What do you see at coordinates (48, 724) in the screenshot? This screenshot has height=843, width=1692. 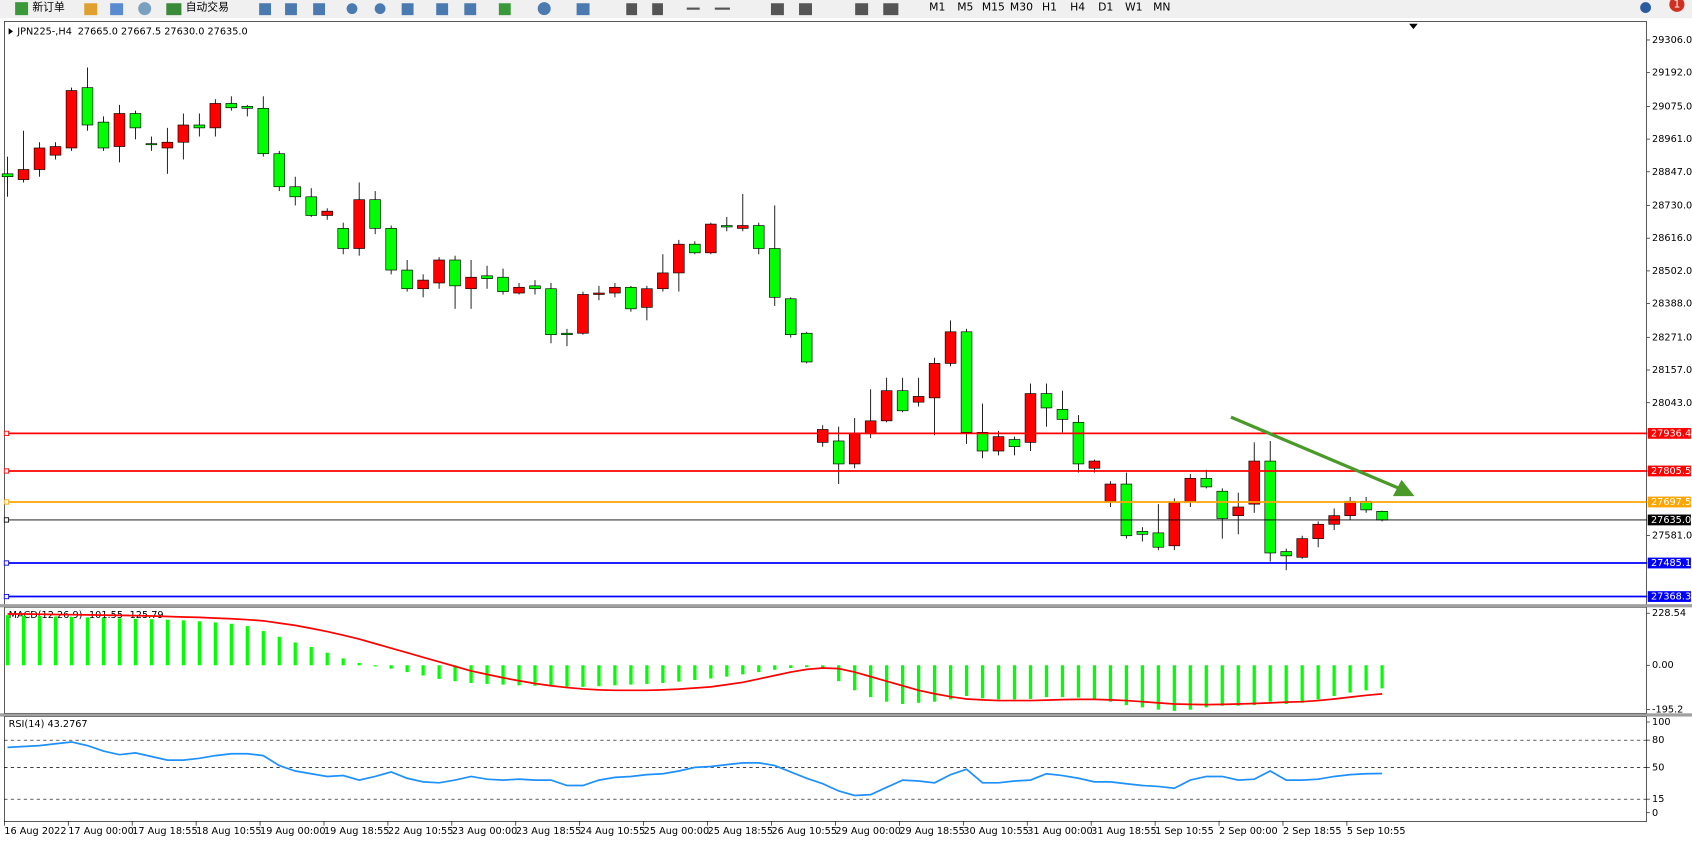 I see `panel-title: RSI(14) 43.2767` at bounding box center [48, 724].